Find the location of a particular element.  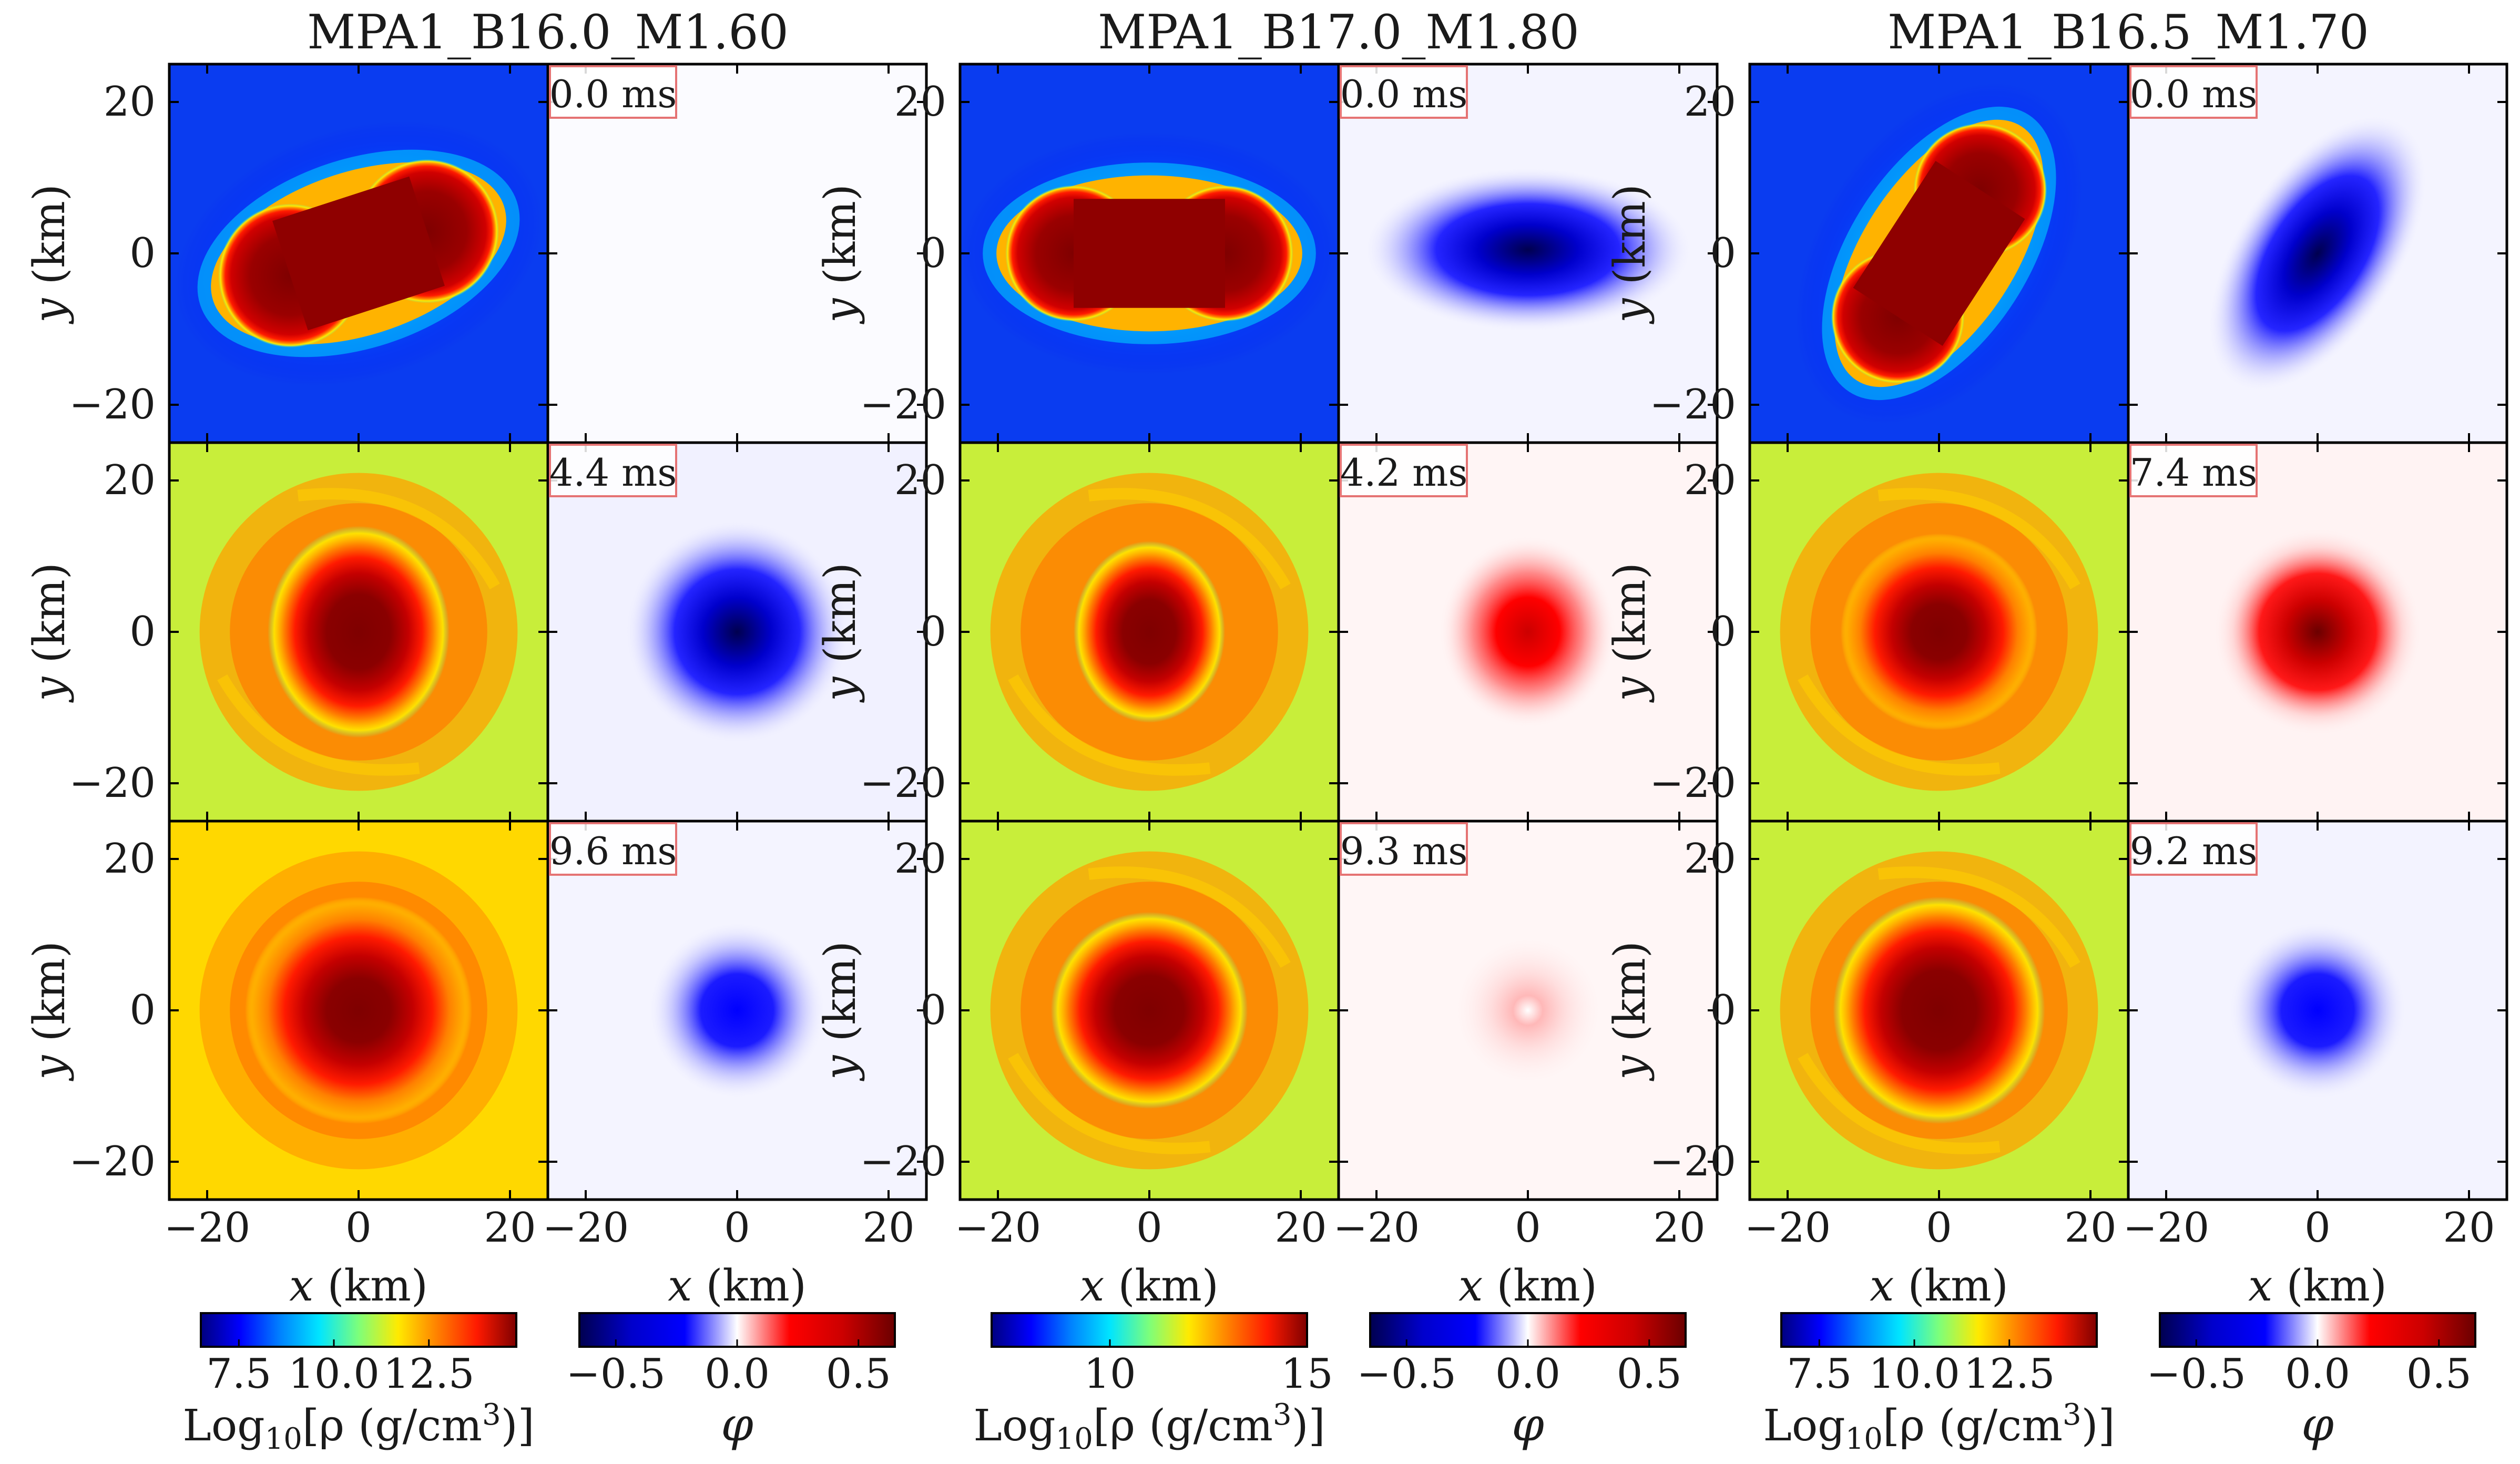

density-colorbar-tick-label: 10.0 is located at coordinates (1914, 1374).